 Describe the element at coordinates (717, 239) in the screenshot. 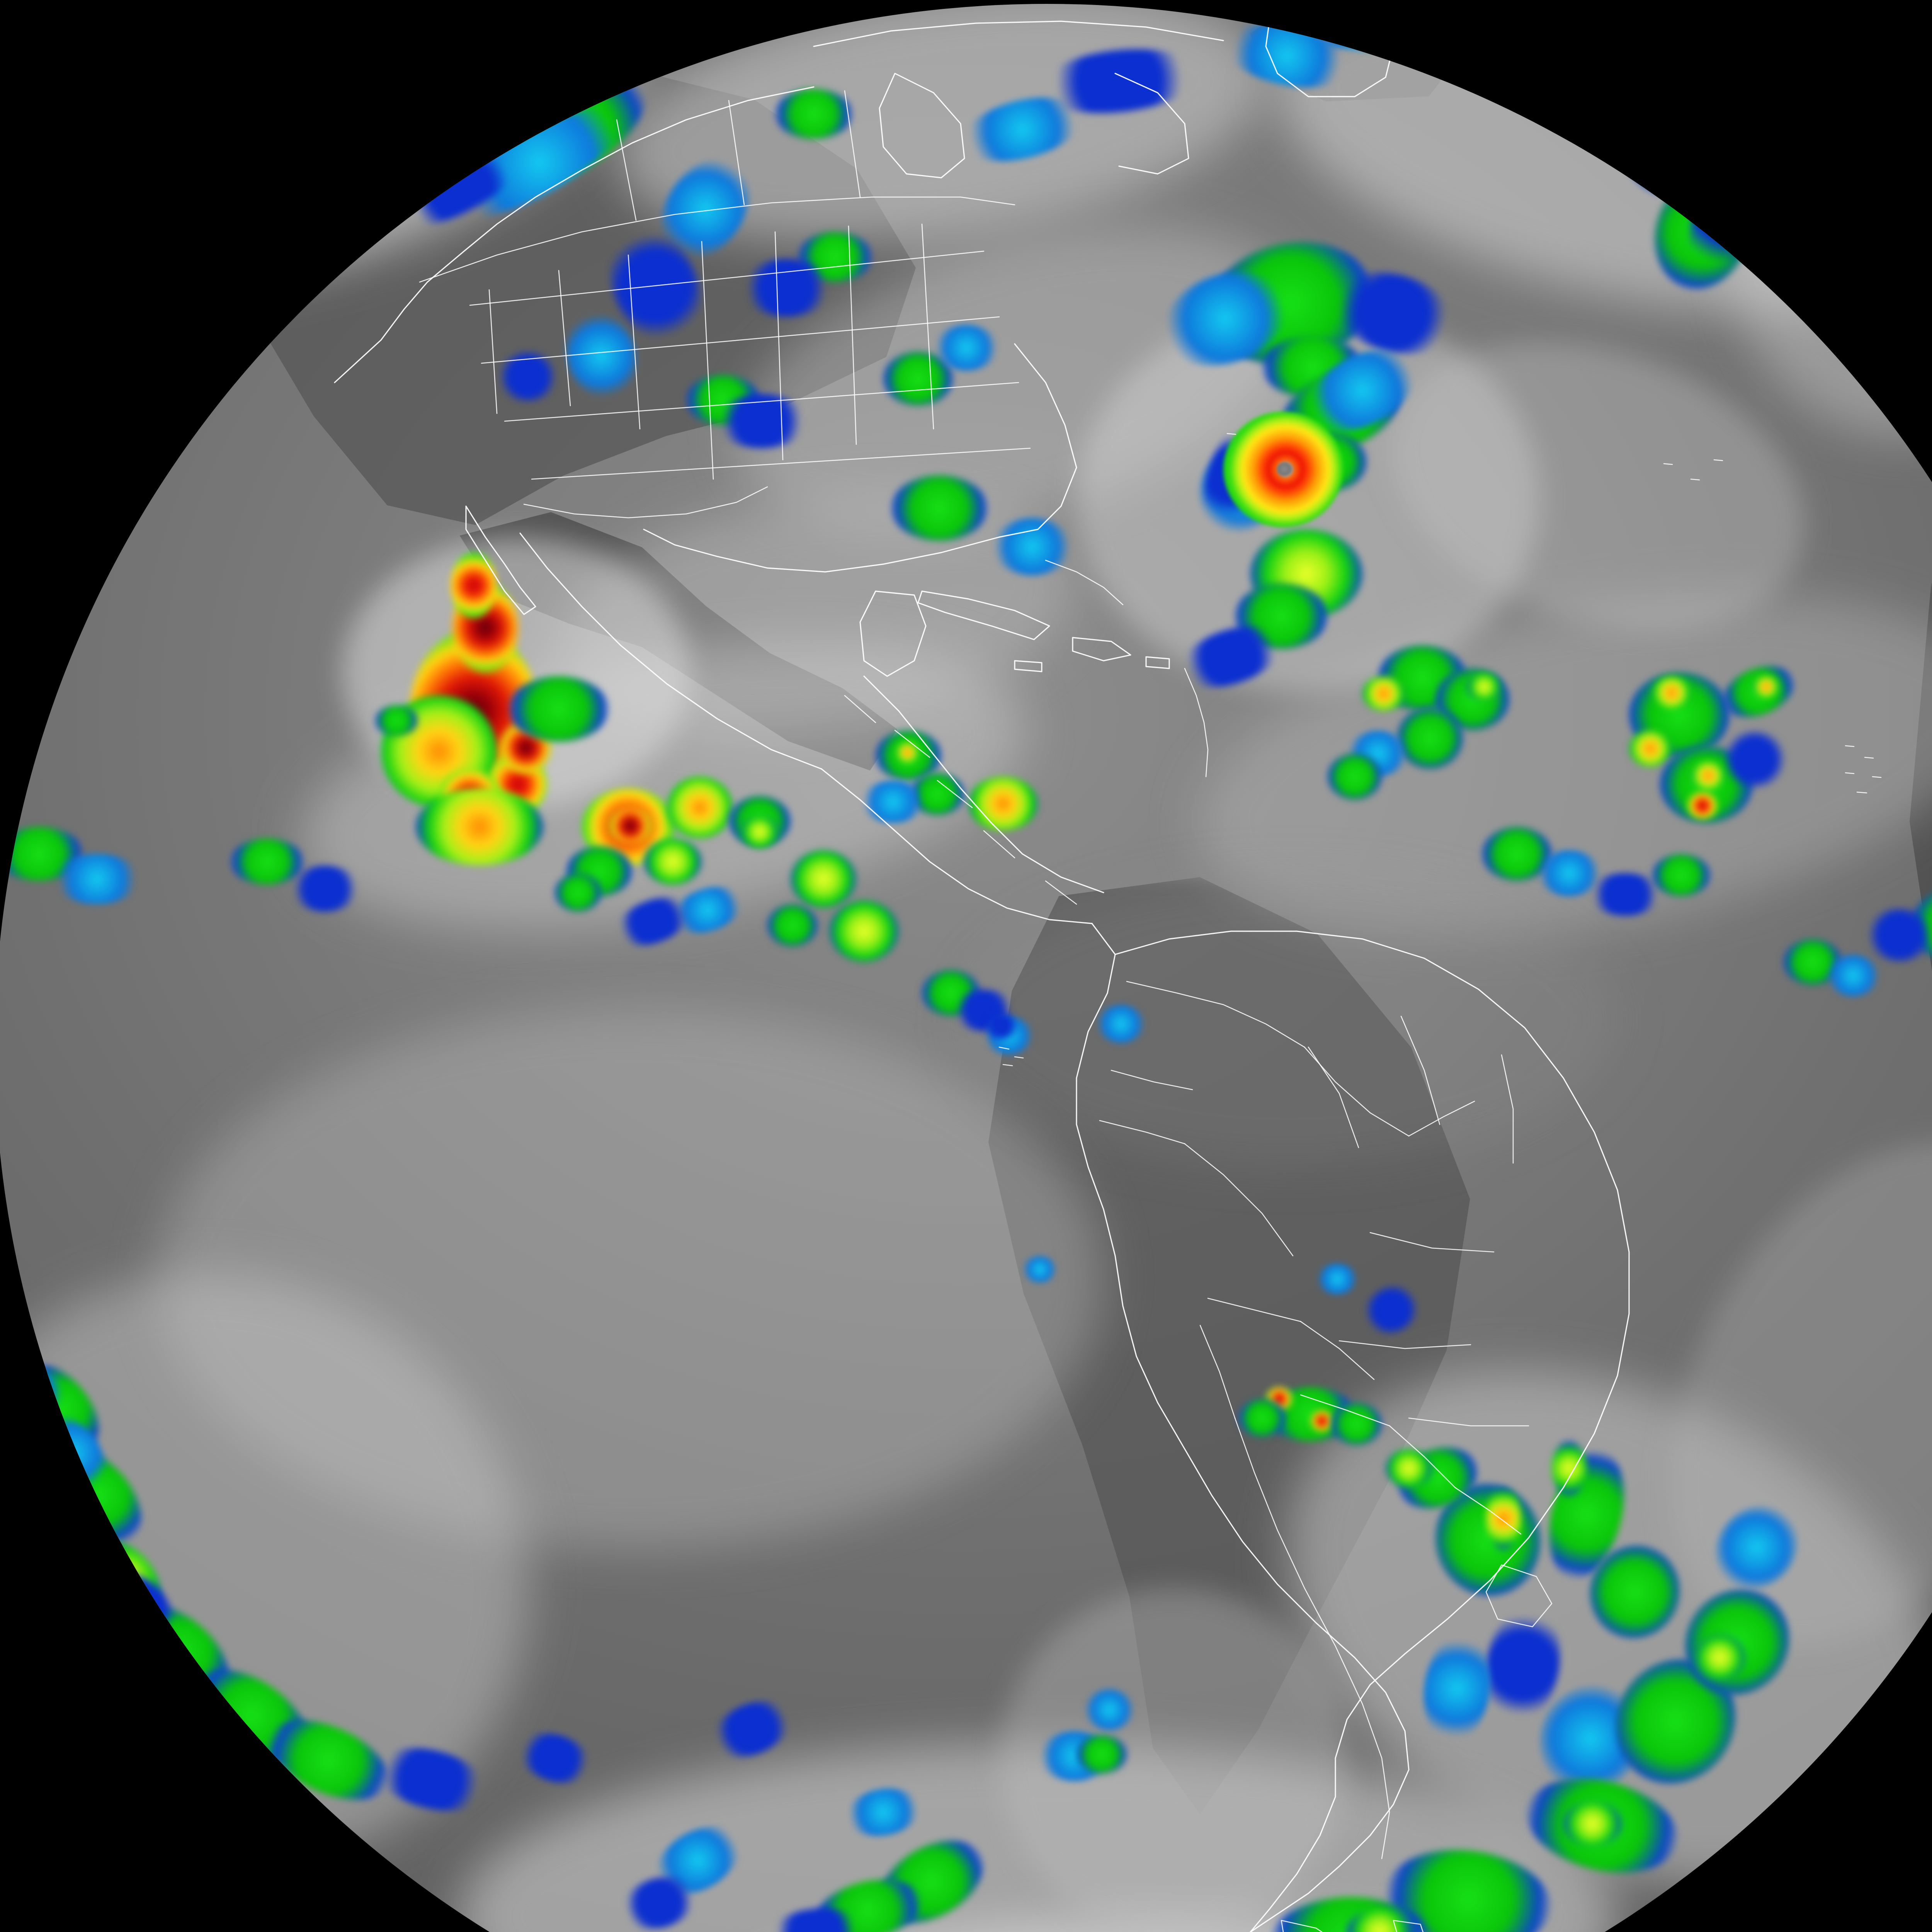

I see `border-us-canada` at that location.